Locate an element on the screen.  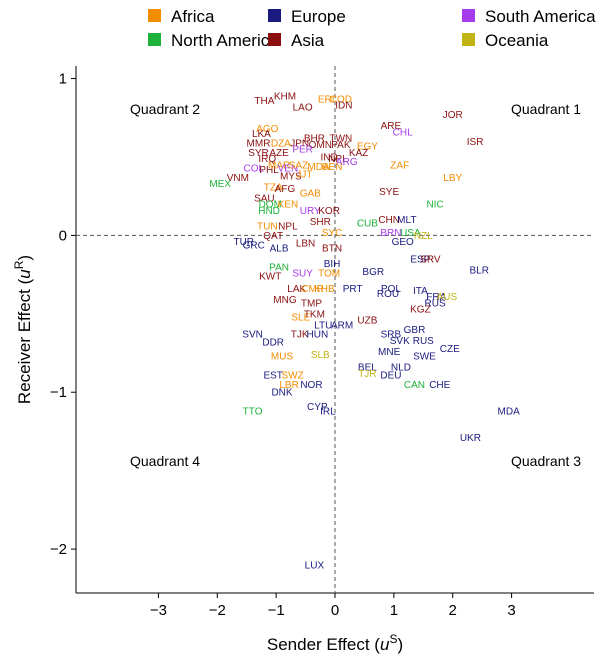
quadrant-label: Quadrant 2 is located at coordinates (165, 109).